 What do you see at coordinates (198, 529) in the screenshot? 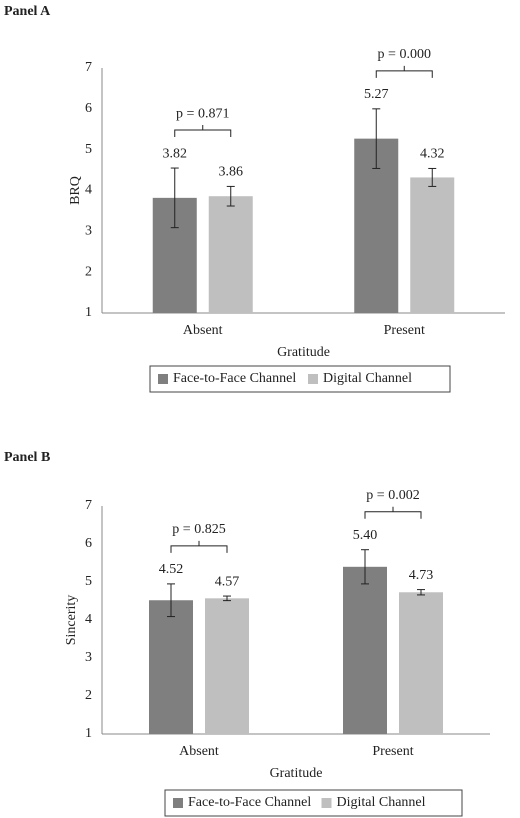
I see `p-value: p = 0.825` at bounding box center [198, 529].